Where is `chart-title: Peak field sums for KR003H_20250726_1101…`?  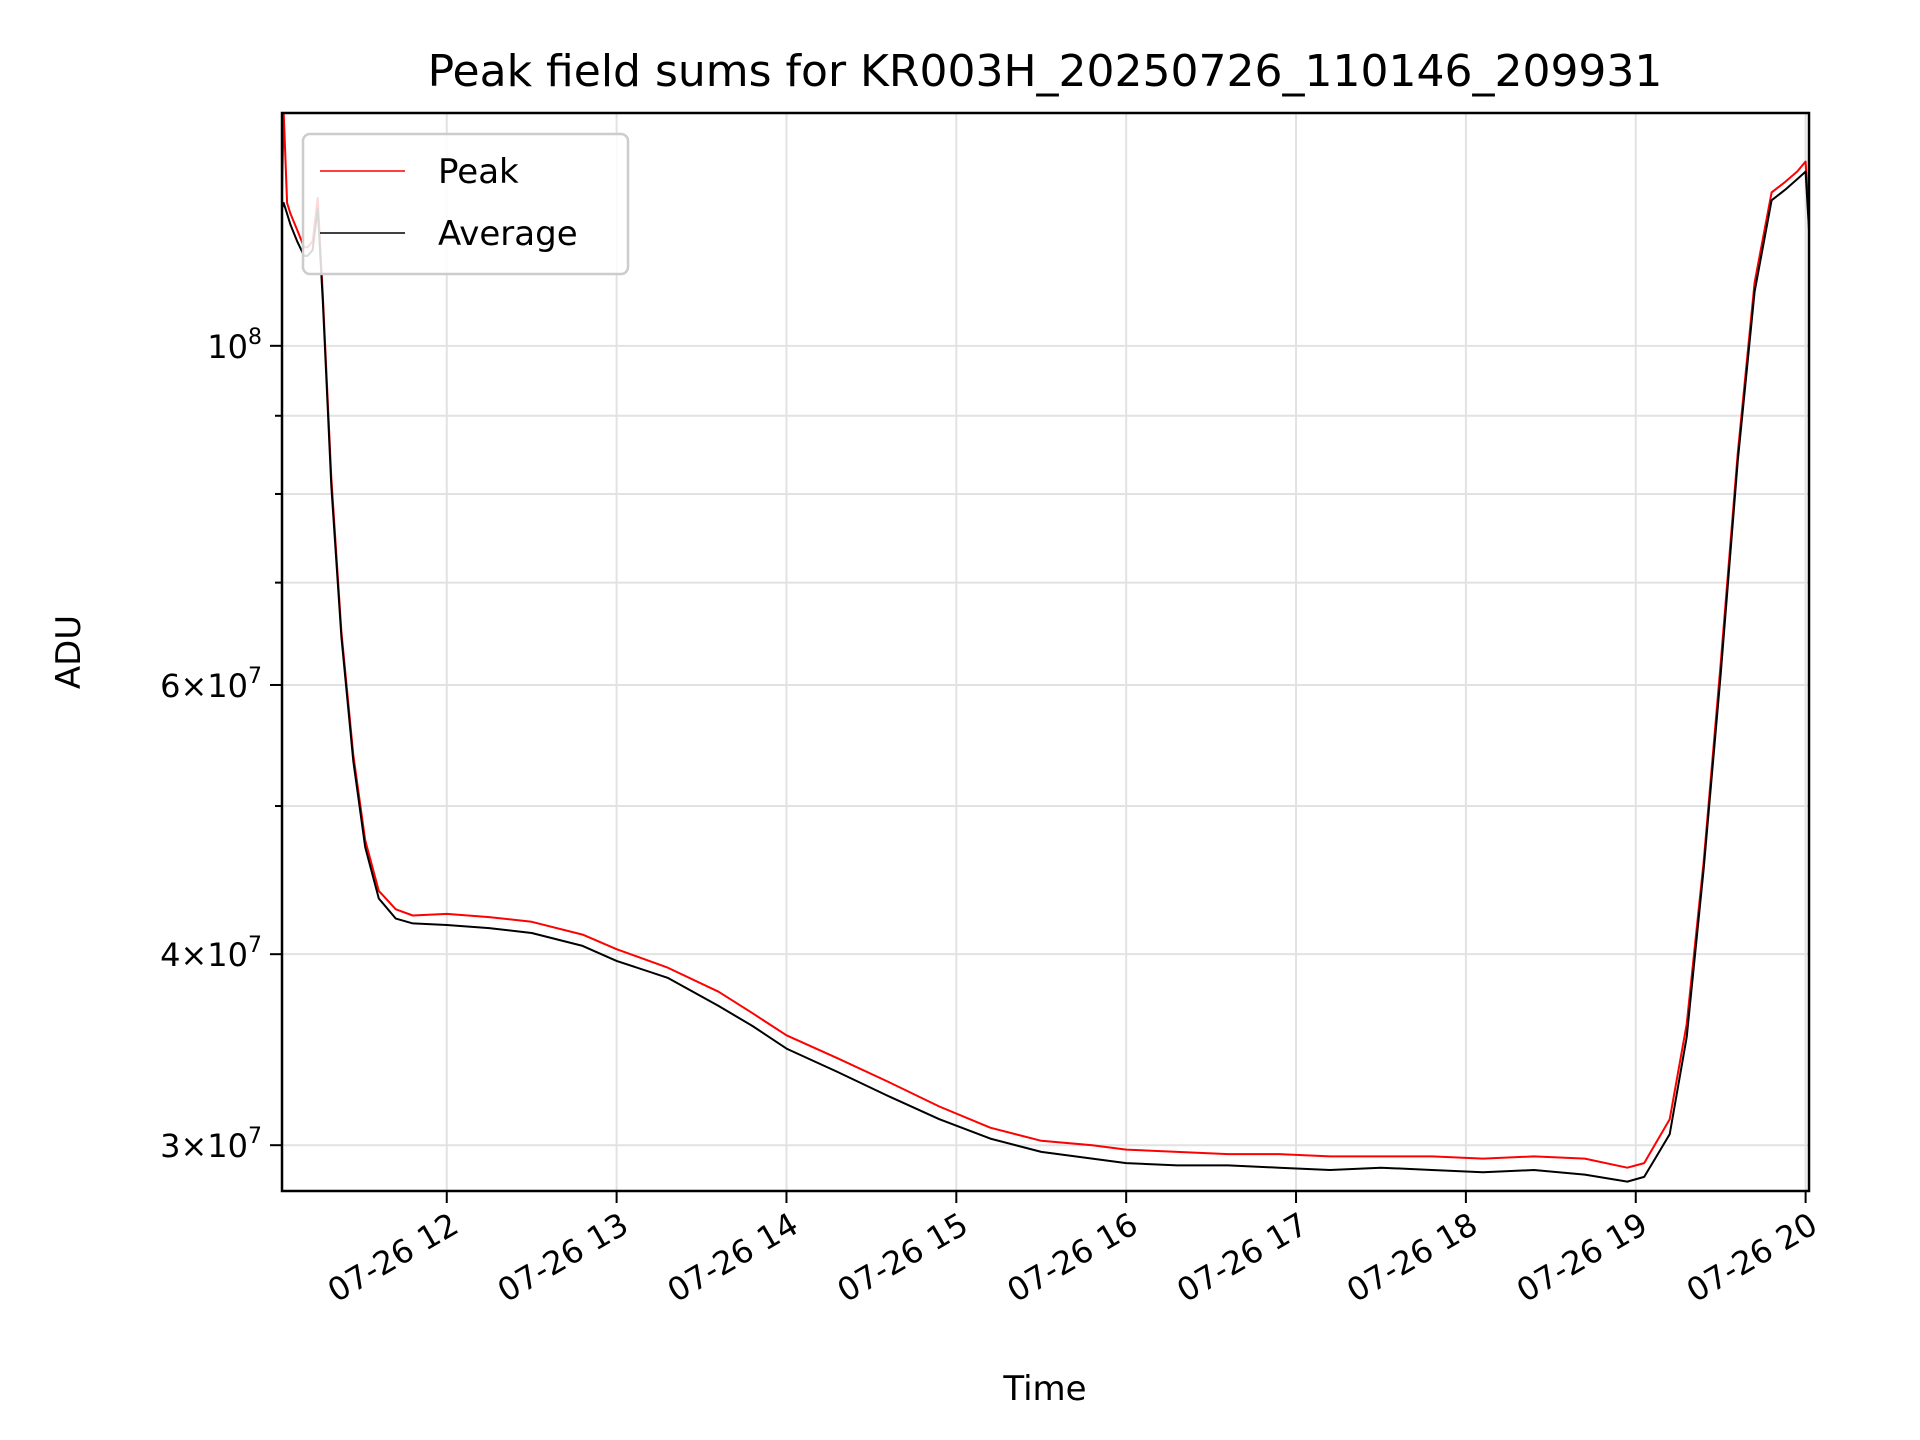 chart-title: Peak field sums for KR003H_20250726_1101… is located at coordinates (1045, 71).